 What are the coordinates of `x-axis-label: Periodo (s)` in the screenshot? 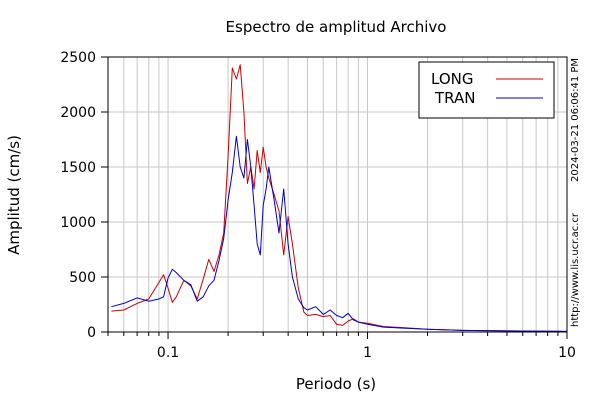 It's located at (336, 384).